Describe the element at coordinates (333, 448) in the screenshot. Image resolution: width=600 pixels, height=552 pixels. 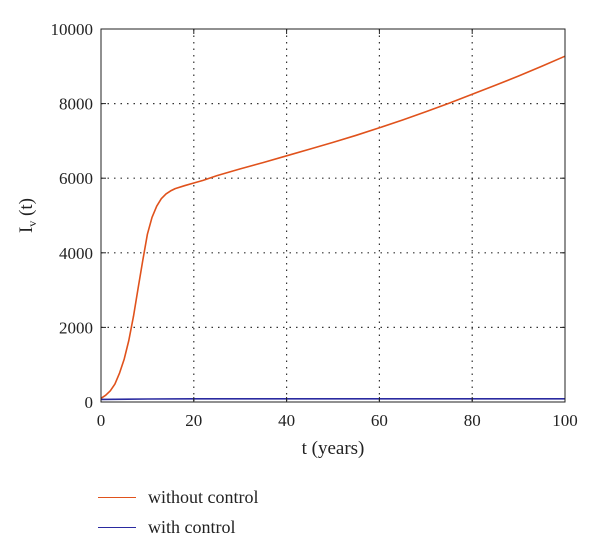
I see `x-axis-label: t (years)` at that location.